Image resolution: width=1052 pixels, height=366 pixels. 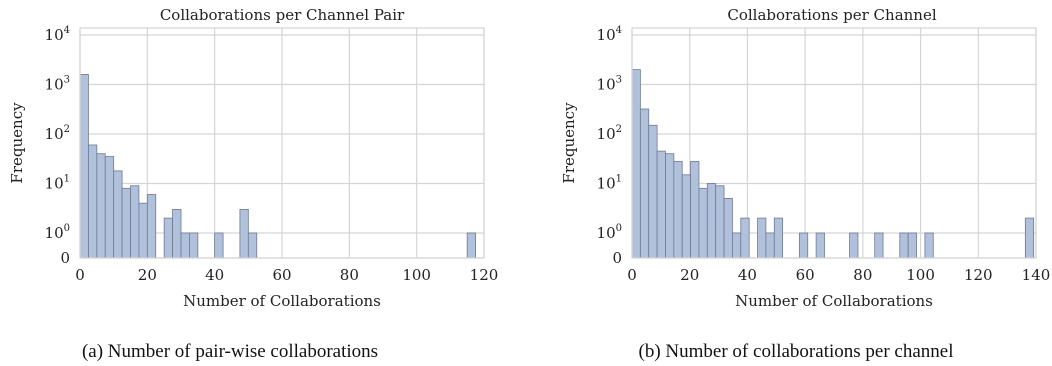 I want to click on chart-title: Collaborations per Channel Pair, so click(x=282, y=15).